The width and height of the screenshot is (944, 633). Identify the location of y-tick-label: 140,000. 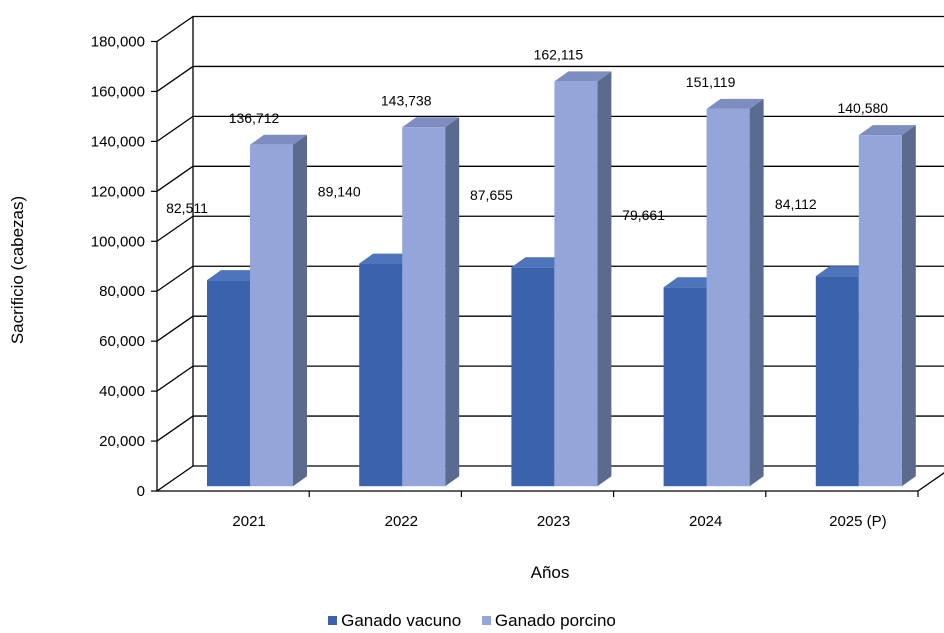
(118, 141).